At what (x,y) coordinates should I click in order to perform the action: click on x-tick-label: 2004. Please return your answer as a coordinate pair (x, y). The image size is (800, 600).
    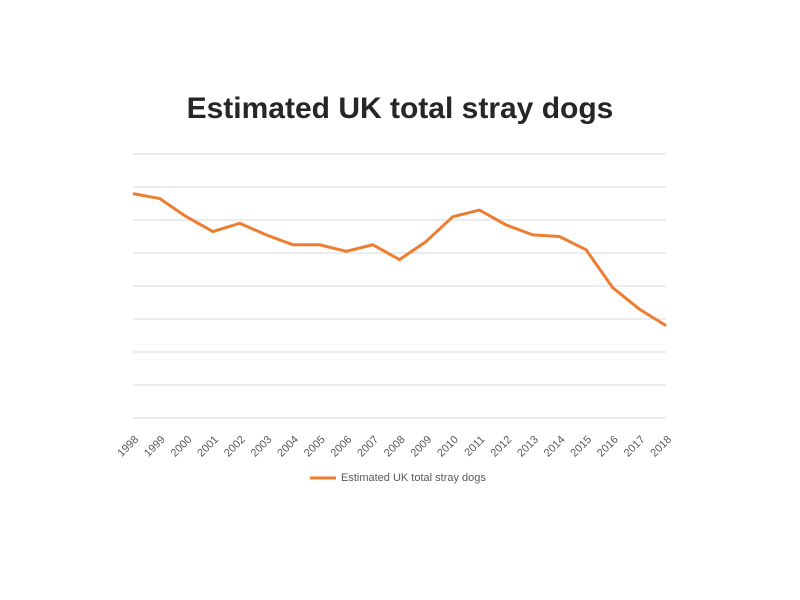
    Looking at the image, I should click on (288, 447).